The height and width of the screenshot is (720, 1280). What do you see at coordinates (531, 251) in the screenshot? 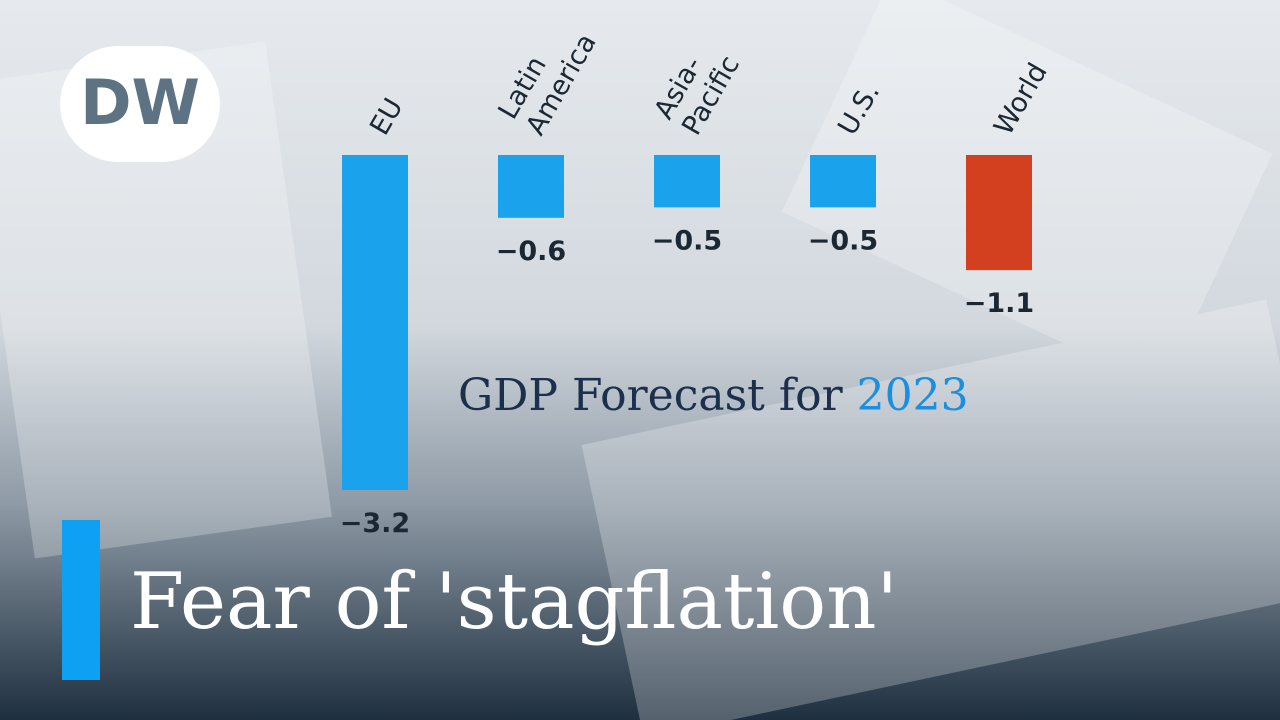
I see `value-label: −0.6` at bounding box center [531, 251].